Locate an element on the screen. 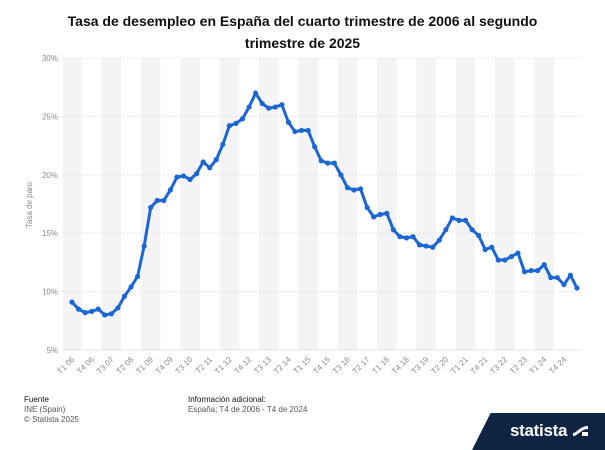 The height and width of the screenshot is (450, 605). x-tick-label: T4 12 is located at coordinates (243, 365).